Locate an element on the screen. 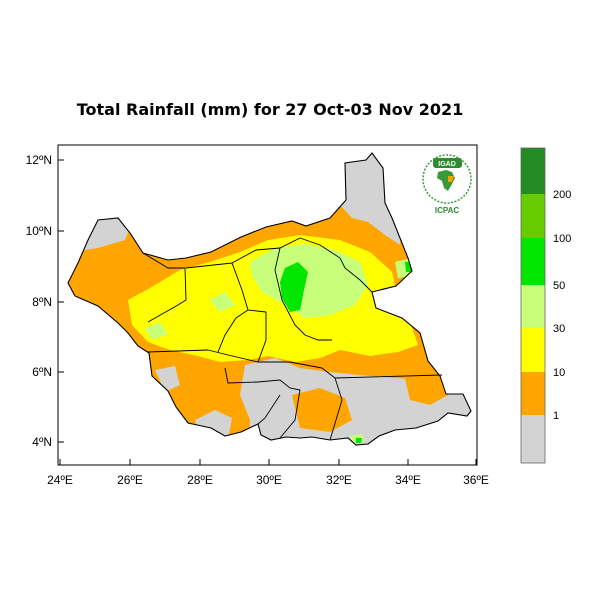 The image size is (600, 600). legend-label: 1 is located at coordinates (556, 416).